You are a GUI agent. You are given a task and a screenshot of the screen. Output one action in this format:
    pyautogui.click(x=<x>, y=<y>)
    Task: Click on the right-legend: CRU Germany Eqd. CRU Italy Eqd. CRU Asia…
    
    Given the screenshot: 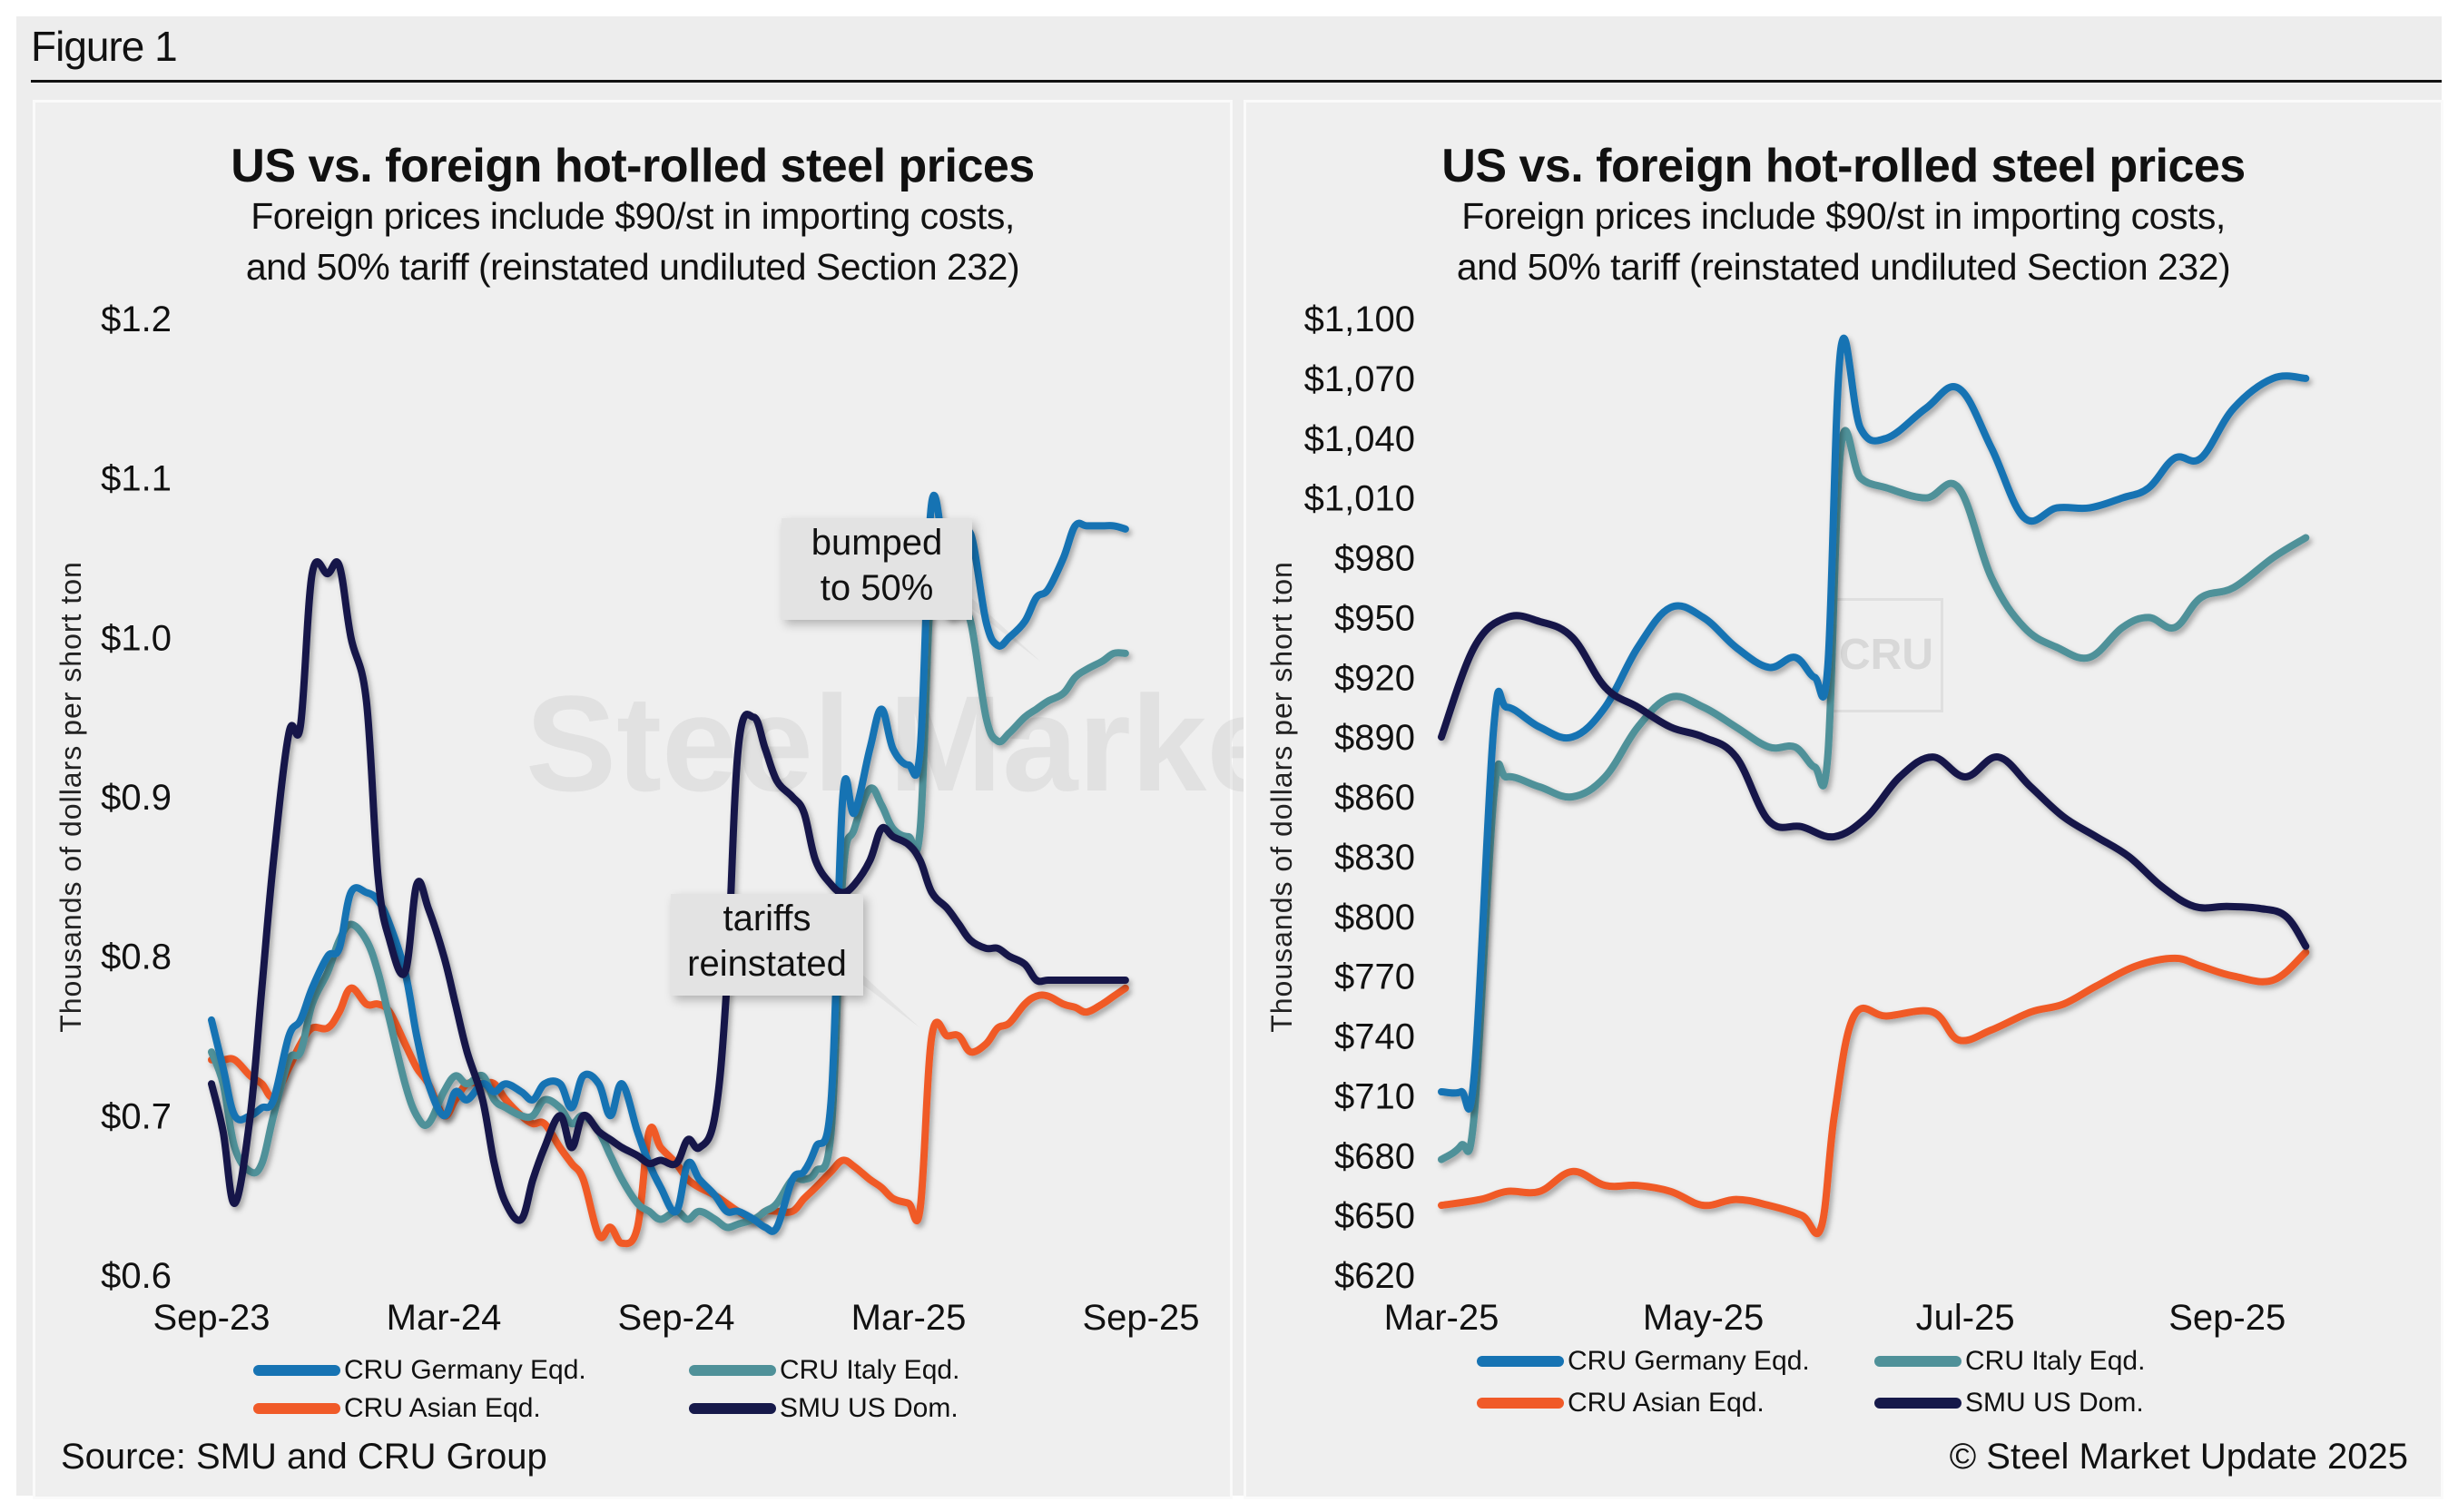 What is the action you would take?
    pyautogui.click(x=1846, y=1396)
    